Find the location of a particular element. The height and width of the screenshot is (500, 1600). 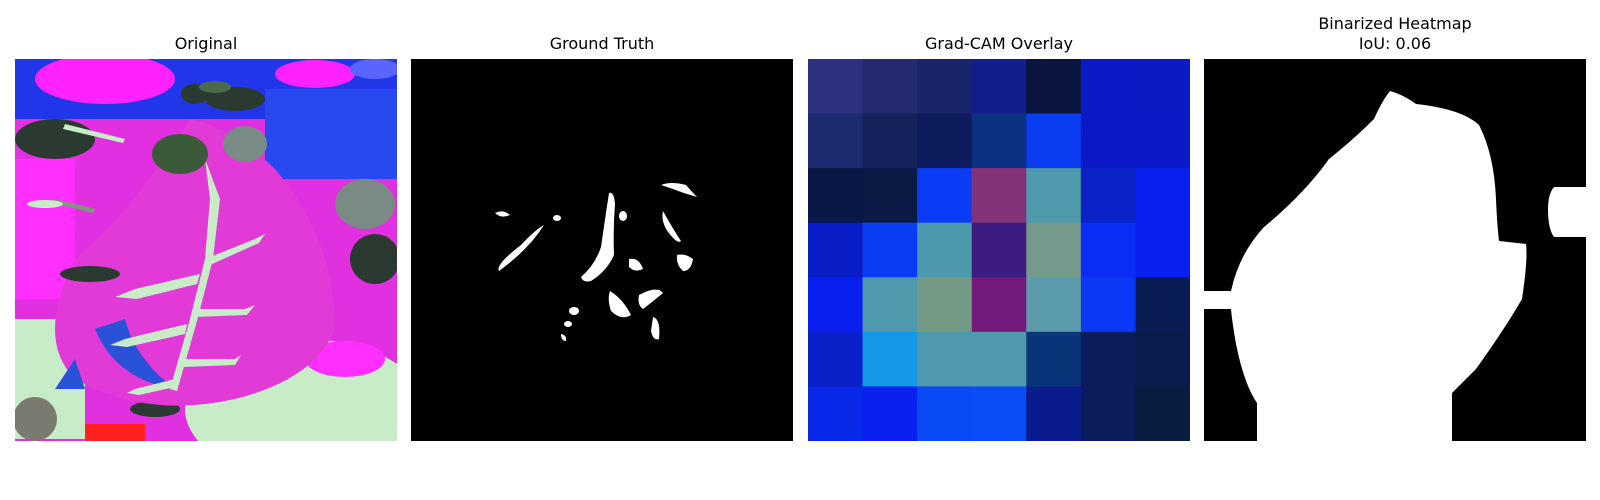

iou-label: IoU: 0.06 is located at coordinates (1395, 43).